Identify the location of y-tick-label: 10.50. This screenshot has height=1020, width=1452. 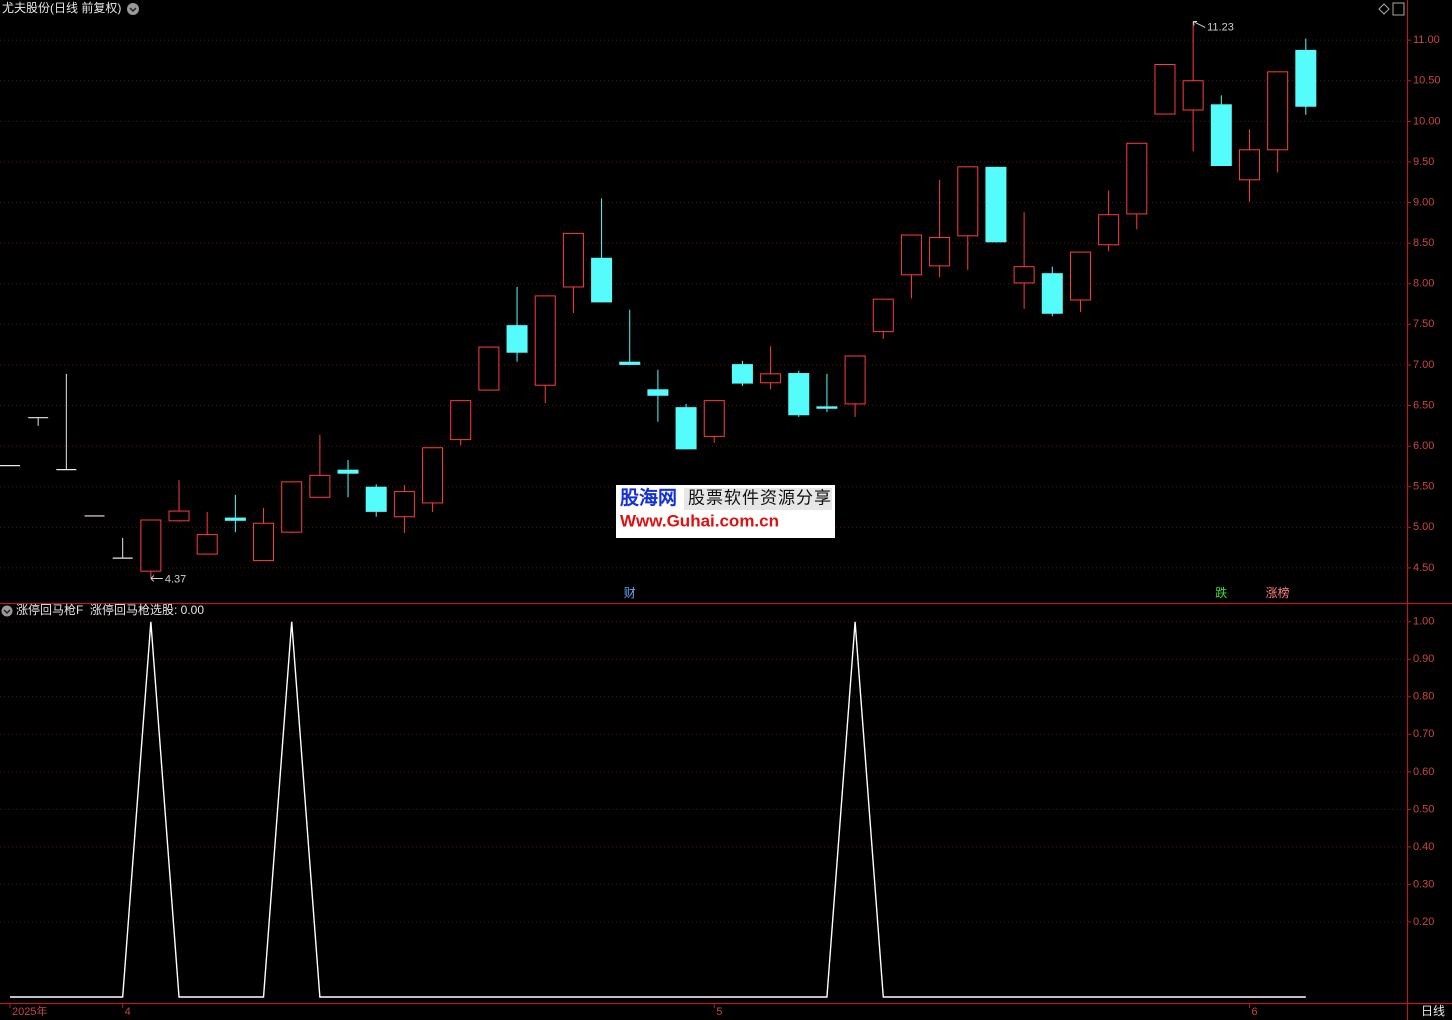
(1427, 81).